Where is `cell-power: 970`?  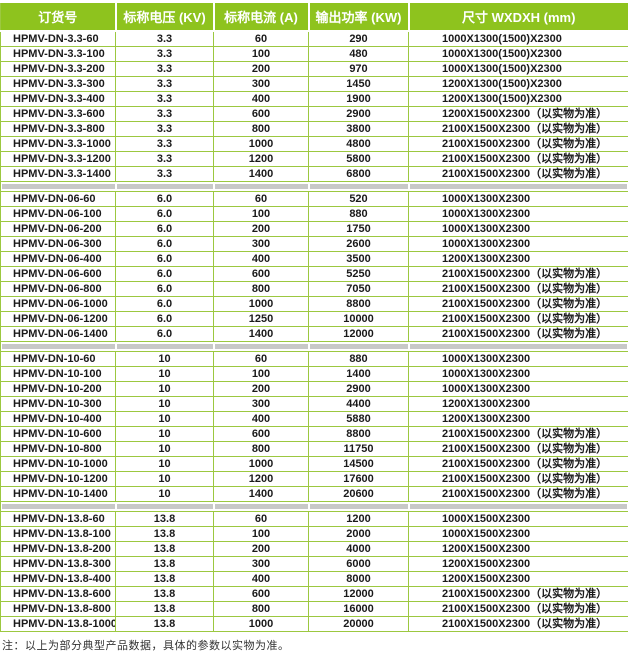 cell-power: 970 is located at coordinates (358, 69).